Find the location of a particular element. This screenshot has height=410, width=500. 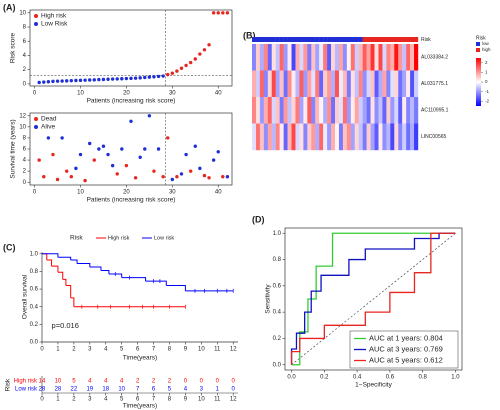

y-tick-label: 0.4 is located at coordinates (34, 307).